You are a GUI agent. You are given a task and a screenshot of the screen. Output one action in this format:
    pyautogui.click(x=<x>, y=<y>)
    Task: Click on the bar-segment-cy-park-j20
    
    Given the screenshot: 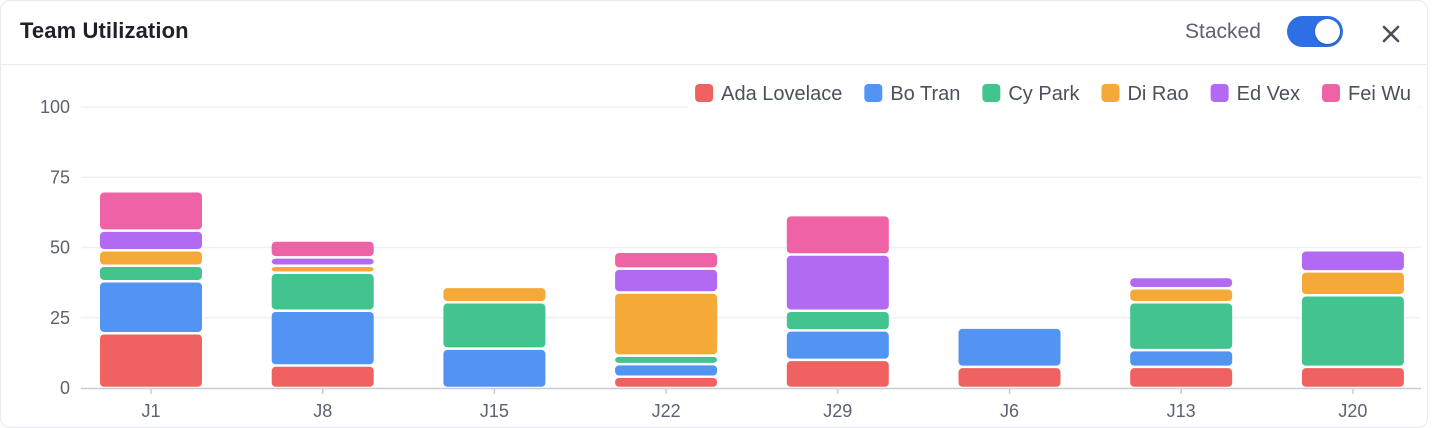 What is the action you would take?
    pyautogui.click(x=1352, y=331)
    